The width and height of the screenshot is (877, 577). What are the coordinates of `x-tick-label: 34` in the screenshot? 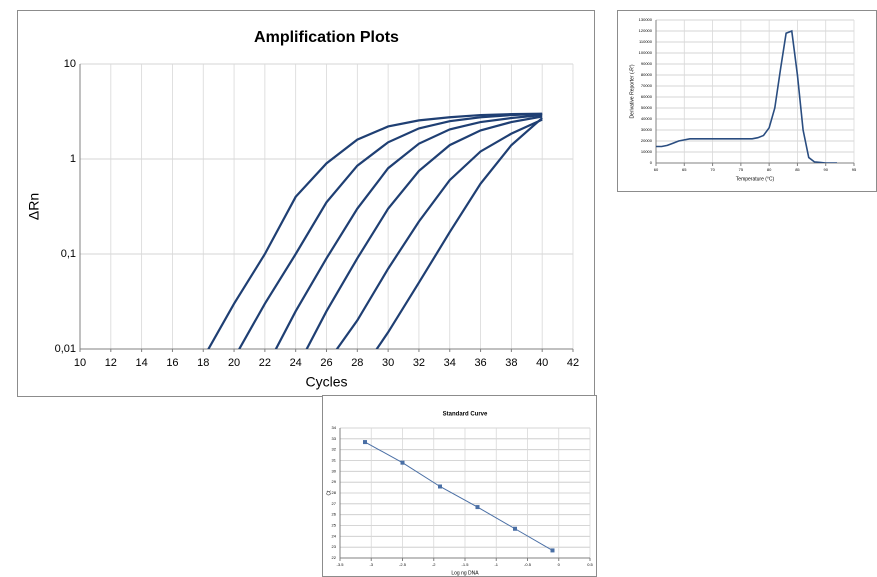 It's located at (450, 363).